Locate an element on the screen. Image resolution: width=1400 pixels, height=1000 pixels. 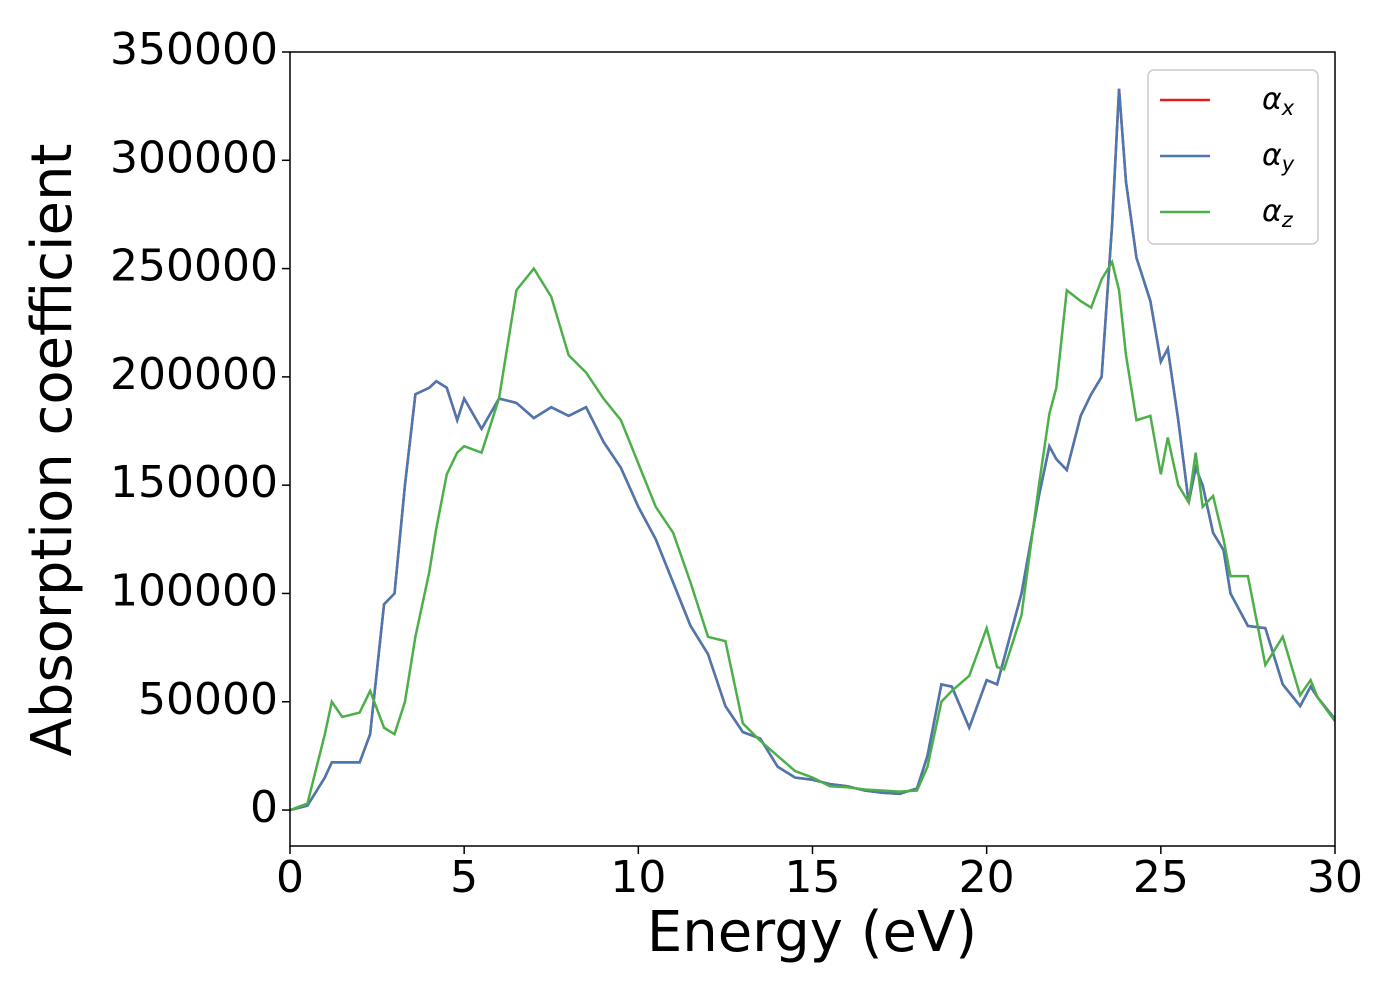
legend-label: αy is located at coordinates (1278, 157).